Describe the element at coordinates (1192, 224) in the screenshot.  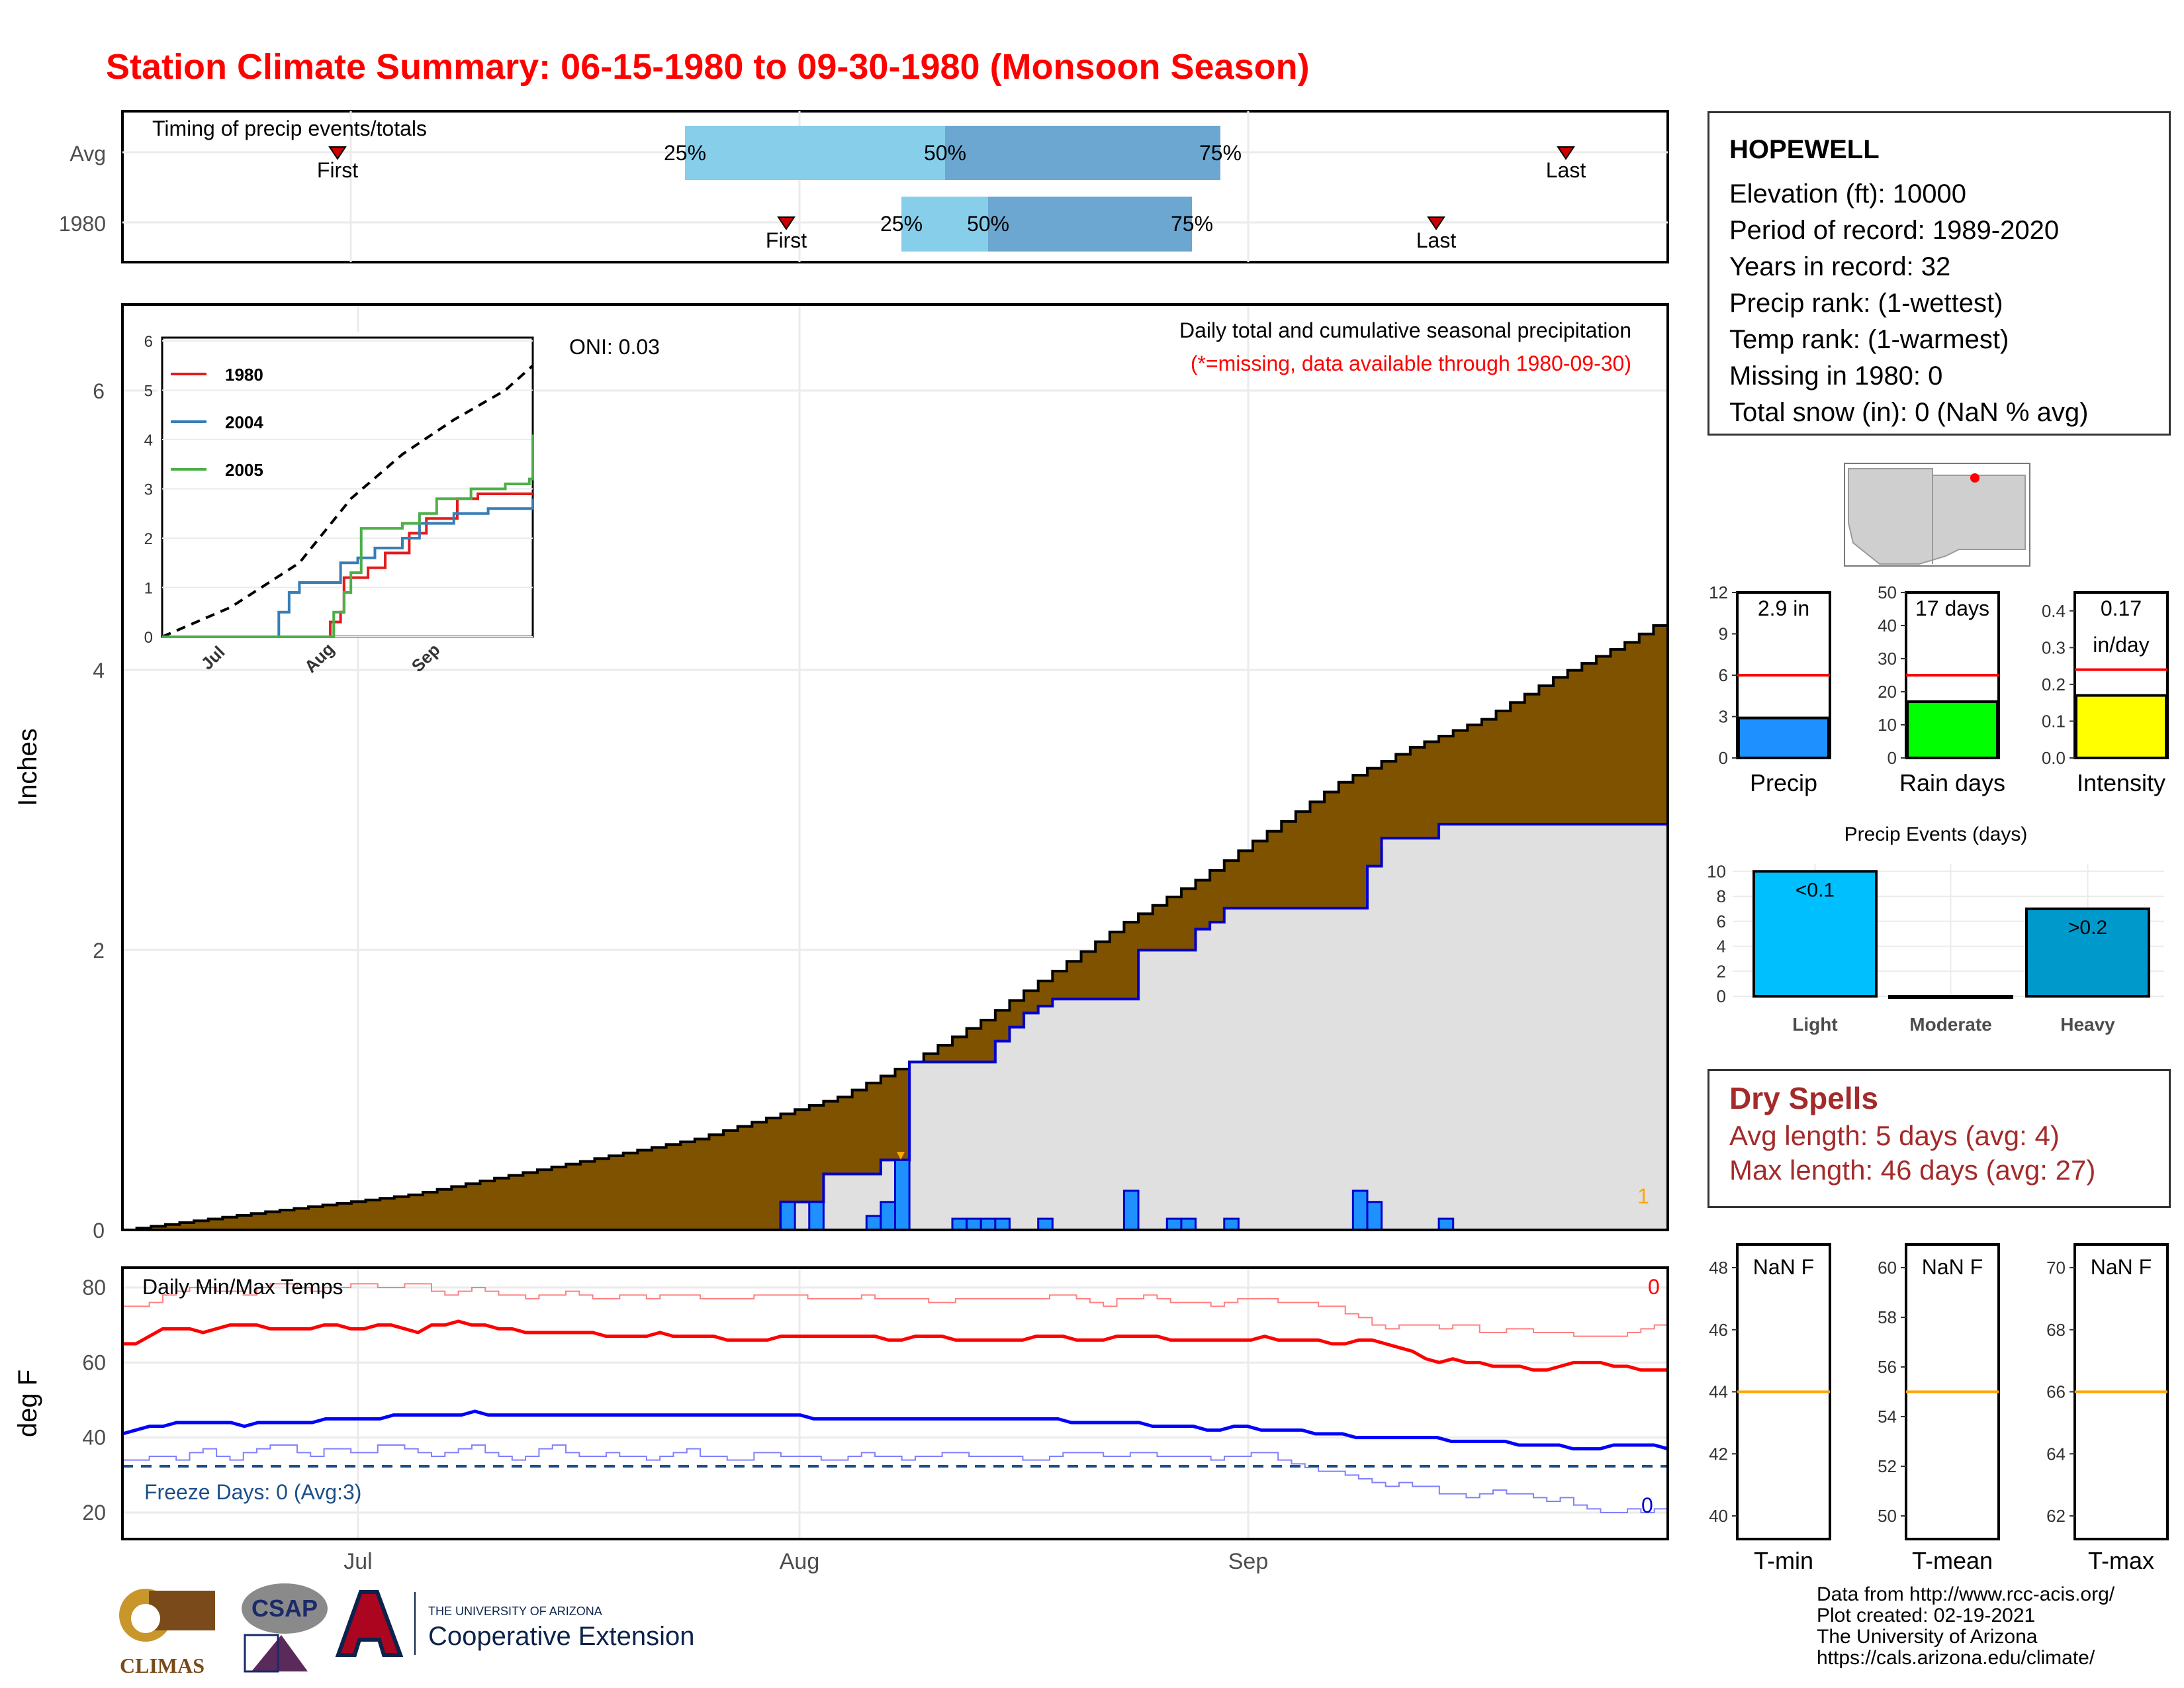
I see `year-p75-label: 75%` at that location.